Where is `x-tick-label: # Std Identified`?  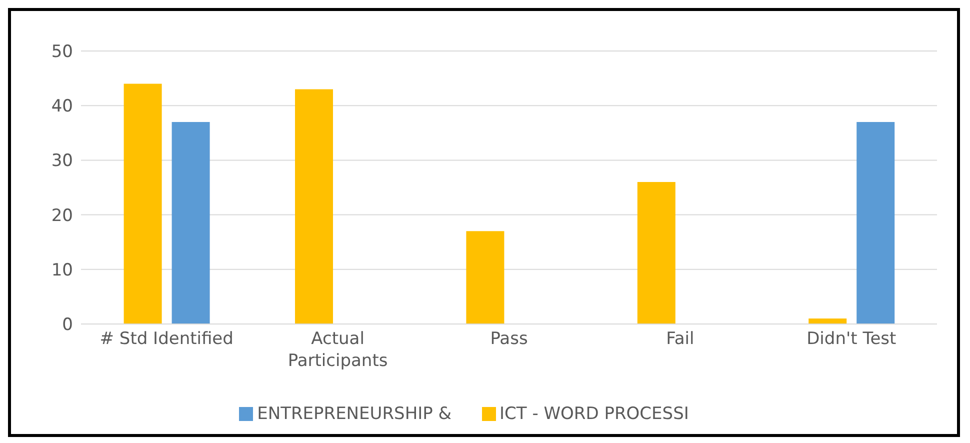 x-tick-label: # Std Identified is located at coordinates (167, 339).